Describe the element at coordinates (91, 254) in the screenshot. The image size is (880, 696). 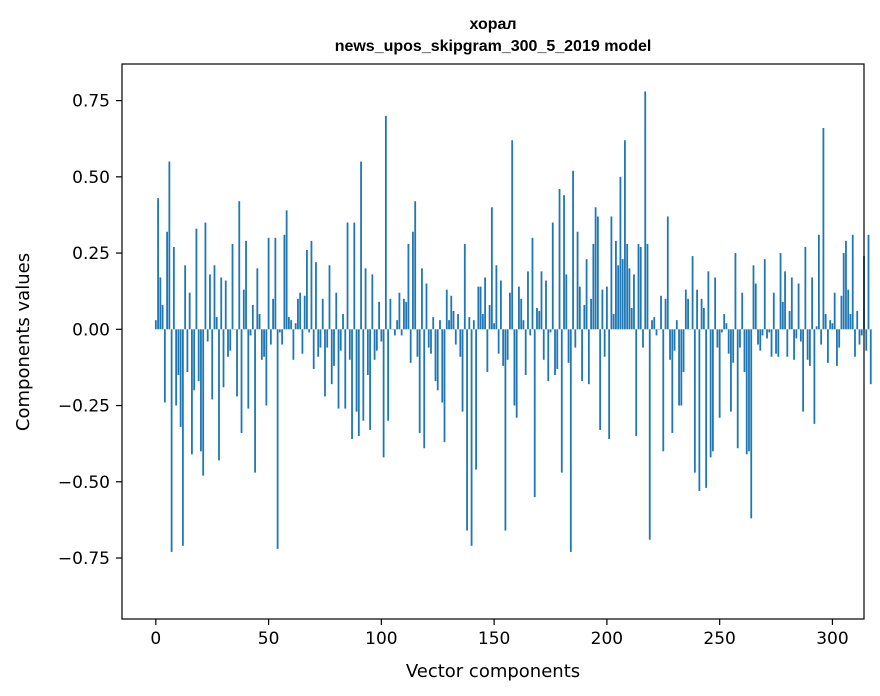
I see `y-tick-label: 0.25` at that location.